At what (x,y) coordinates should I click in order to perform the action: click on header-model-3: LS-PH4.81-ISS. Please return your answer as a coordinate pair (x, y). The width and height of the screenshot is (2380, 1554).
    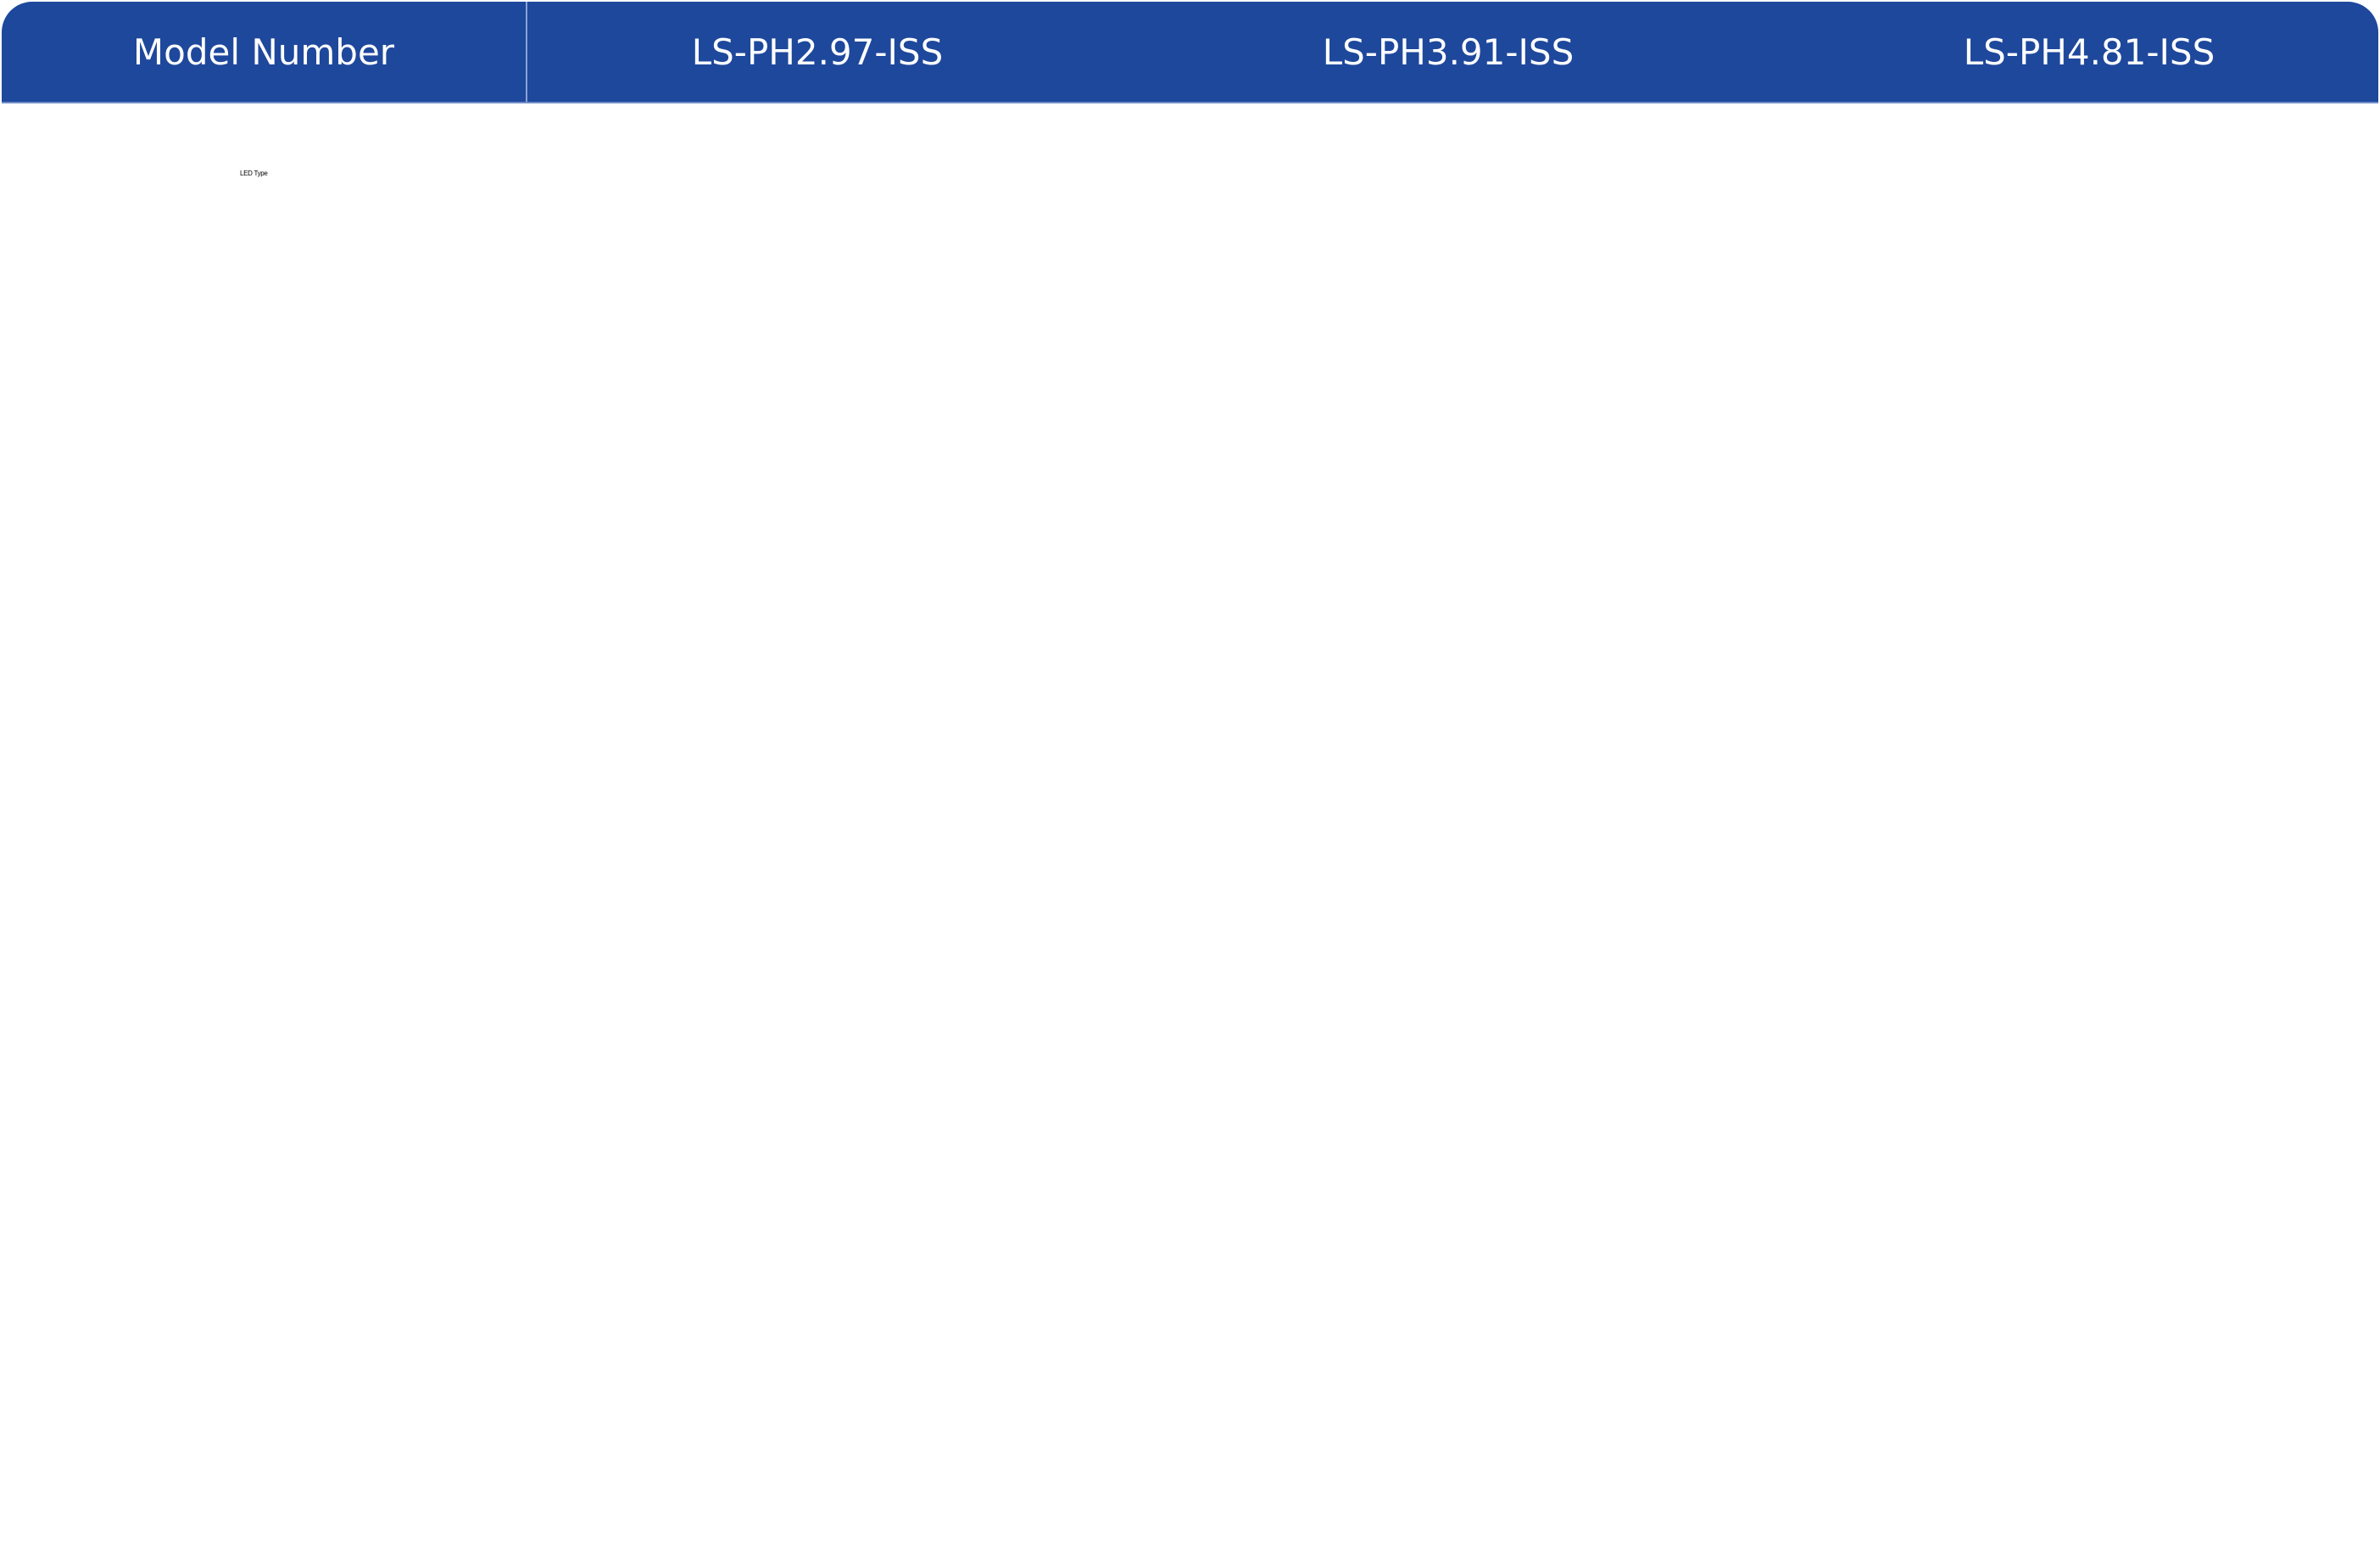
    Looking at the image, I should click on (2089, 52).